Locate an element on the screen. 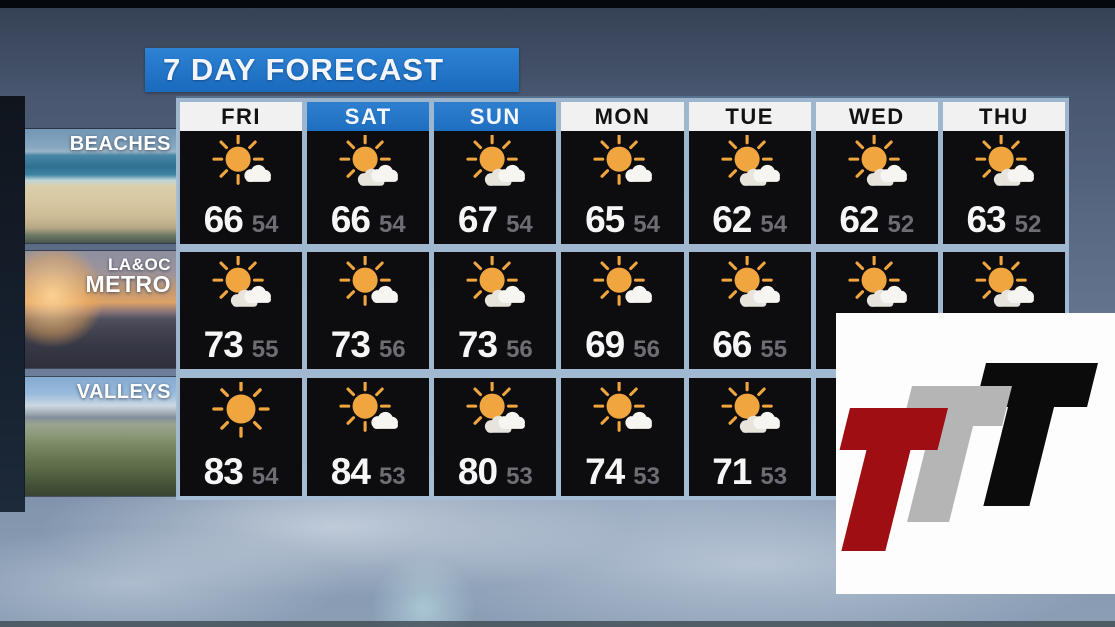 The height and width of the screenshot is (627, 1115). top-letterbox-strip is located at coordinates (557, 4).